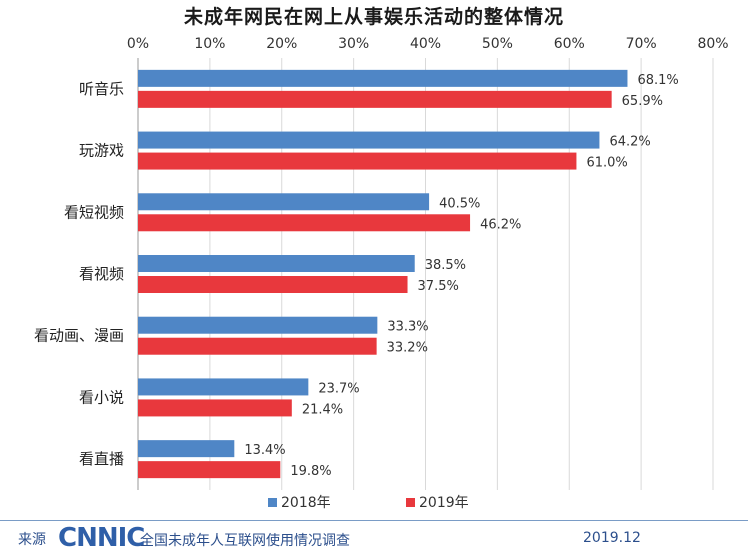  What do you see at coordinates (32, 540) in the screenshot?
I see `source-label: 来源` at bounding box center [32, 540].